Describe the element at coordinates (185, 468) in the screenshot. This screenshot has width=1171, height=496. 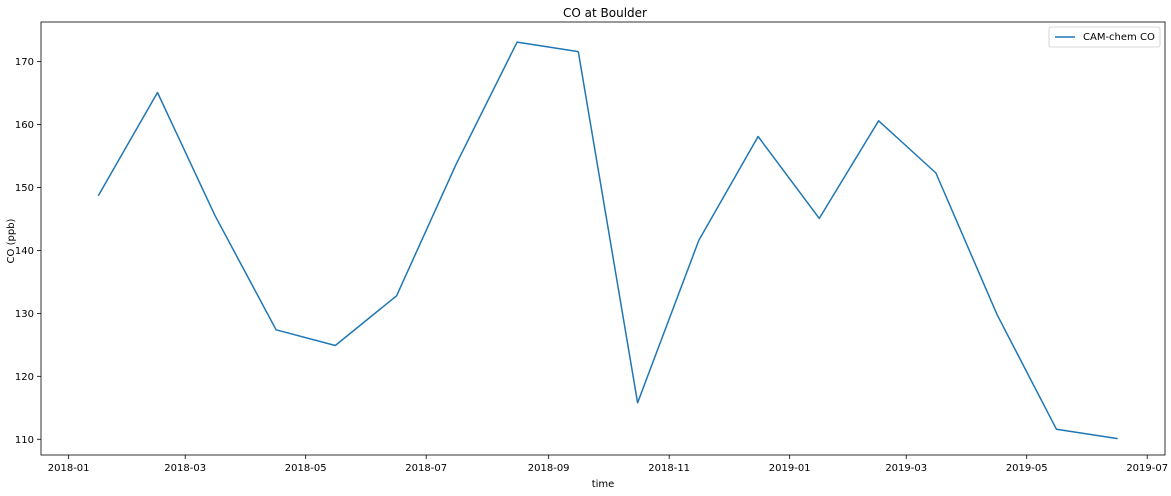
I see `x-tick-label: 2018-03` at that location.